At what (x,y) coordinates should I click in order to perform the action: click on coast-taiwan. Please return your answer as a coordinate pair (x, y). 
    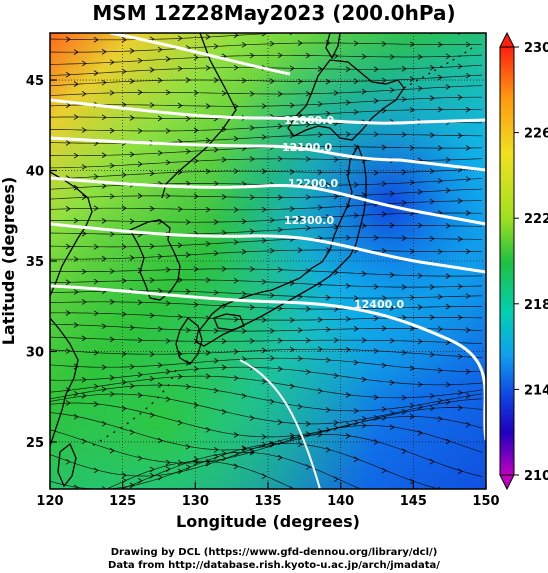
    Looking at the image, I should click on (67, 465).